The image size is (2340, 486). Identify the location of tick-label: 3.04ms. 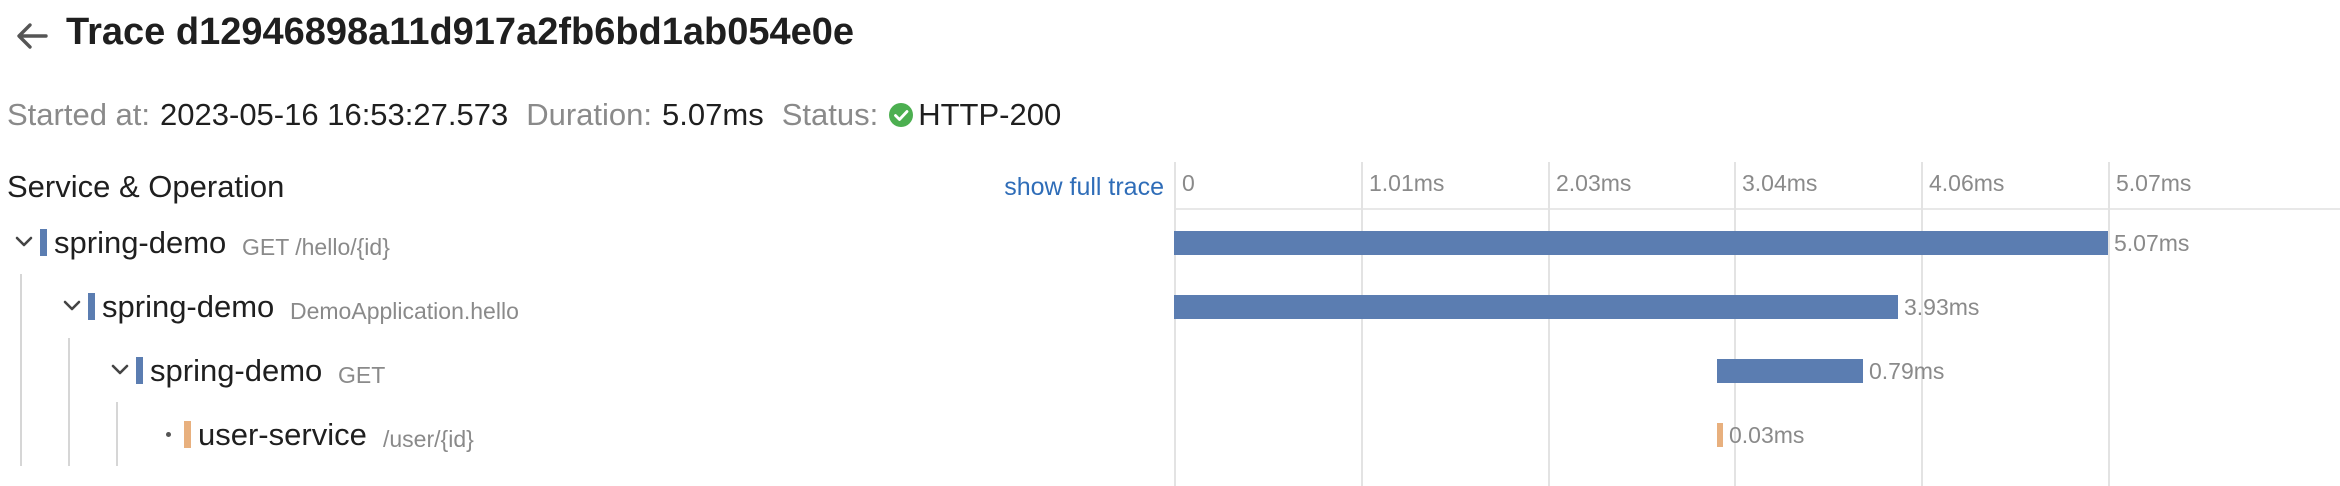
(1780, 183).